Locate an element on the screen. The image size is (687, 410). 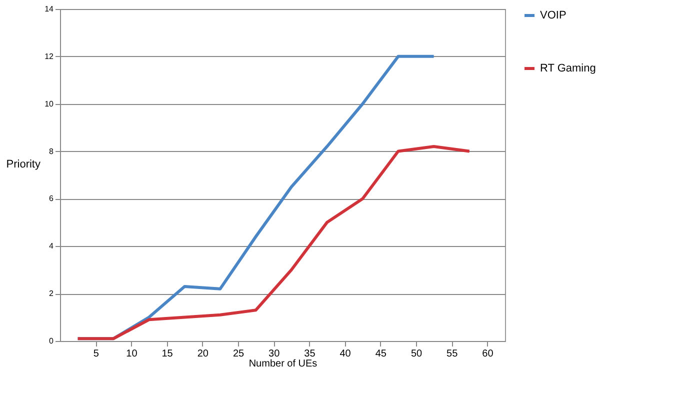
x-tick-label: 15 is located at coordinates (168, 354).